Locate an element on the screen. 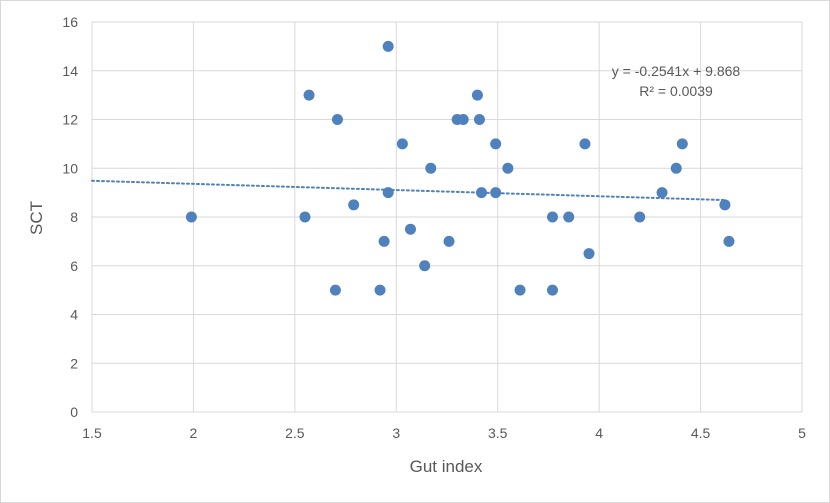 The height and width of the screenshot is (503, 830). y-tick-label: 0 is located at coordinates (74, 412).